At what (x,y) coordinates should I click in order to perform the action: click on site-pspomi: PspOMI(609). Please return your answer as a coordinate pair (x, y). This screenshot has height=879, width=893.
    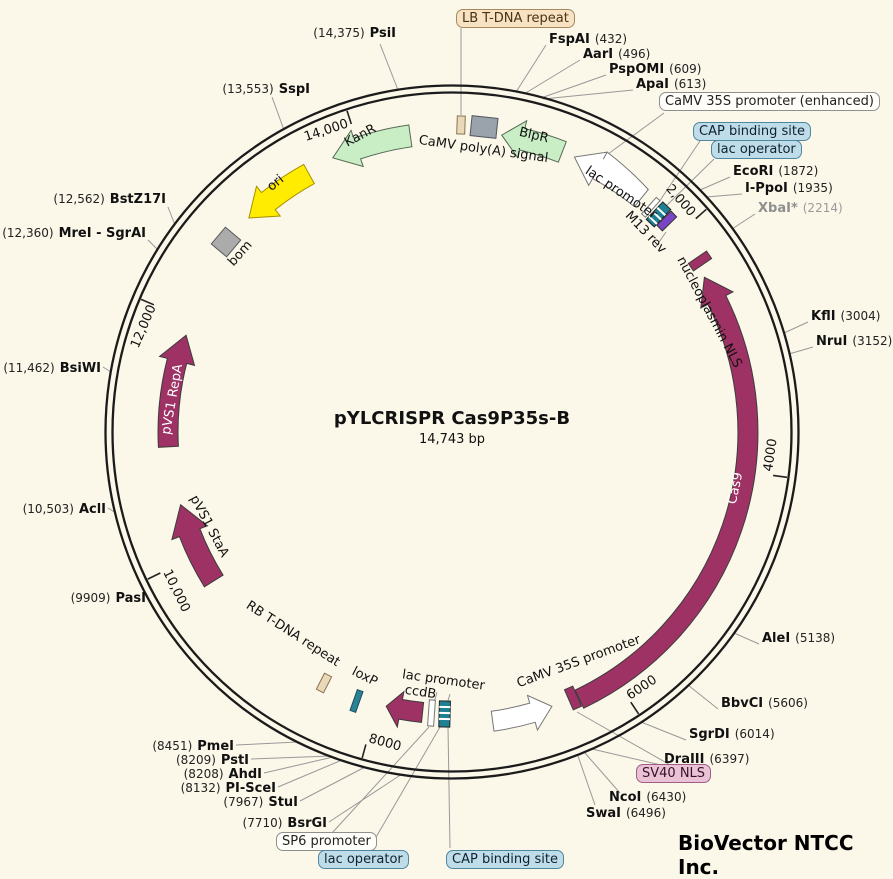
    Looking at the image, I should click on (655, 69).